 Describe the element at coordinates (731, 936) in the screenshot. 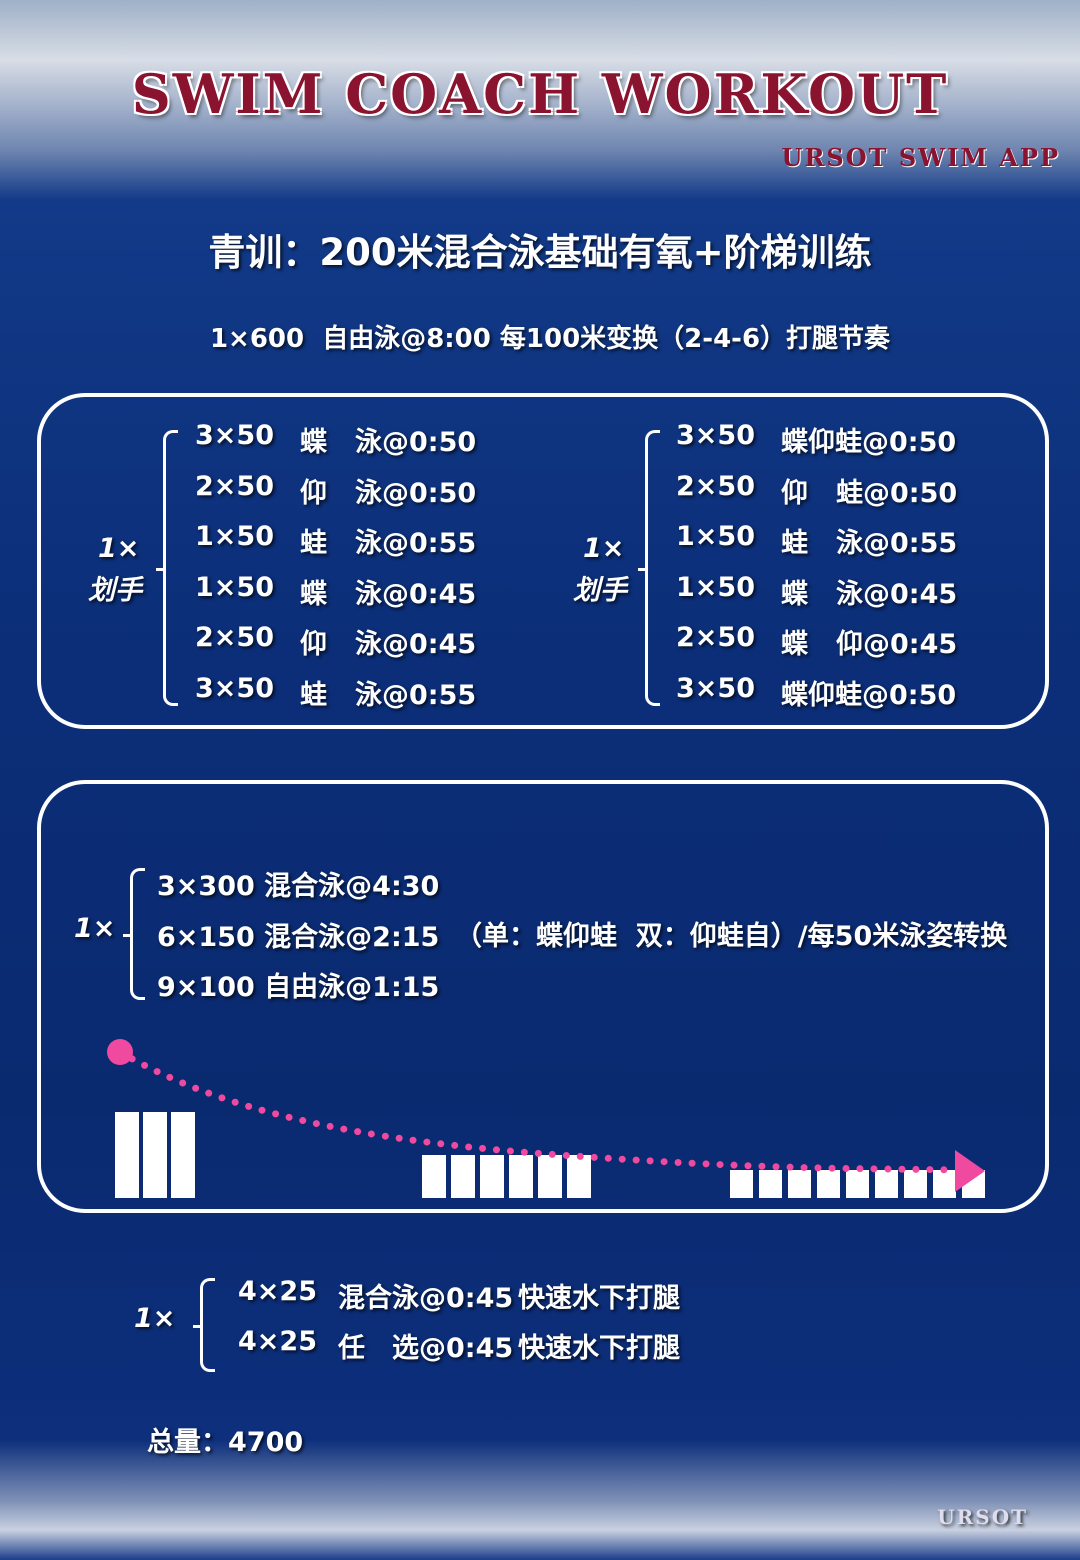

I see `main-note: （单：蝶仰蛙 双：仰蛙自）/每50米泳姿转换` at that location.